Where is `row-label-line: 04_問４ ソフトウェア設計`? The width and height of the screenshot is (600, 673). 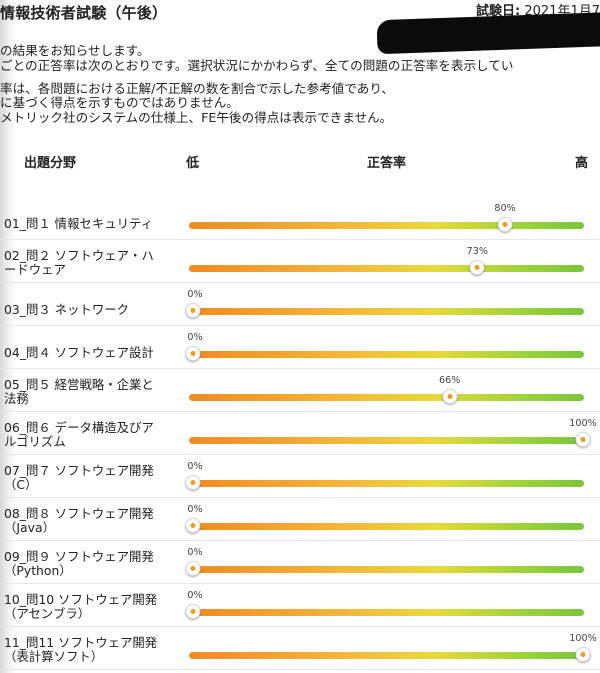
row-label-line: 04_問４ ソフトウェア設計 is located at coordinates (79, 352).